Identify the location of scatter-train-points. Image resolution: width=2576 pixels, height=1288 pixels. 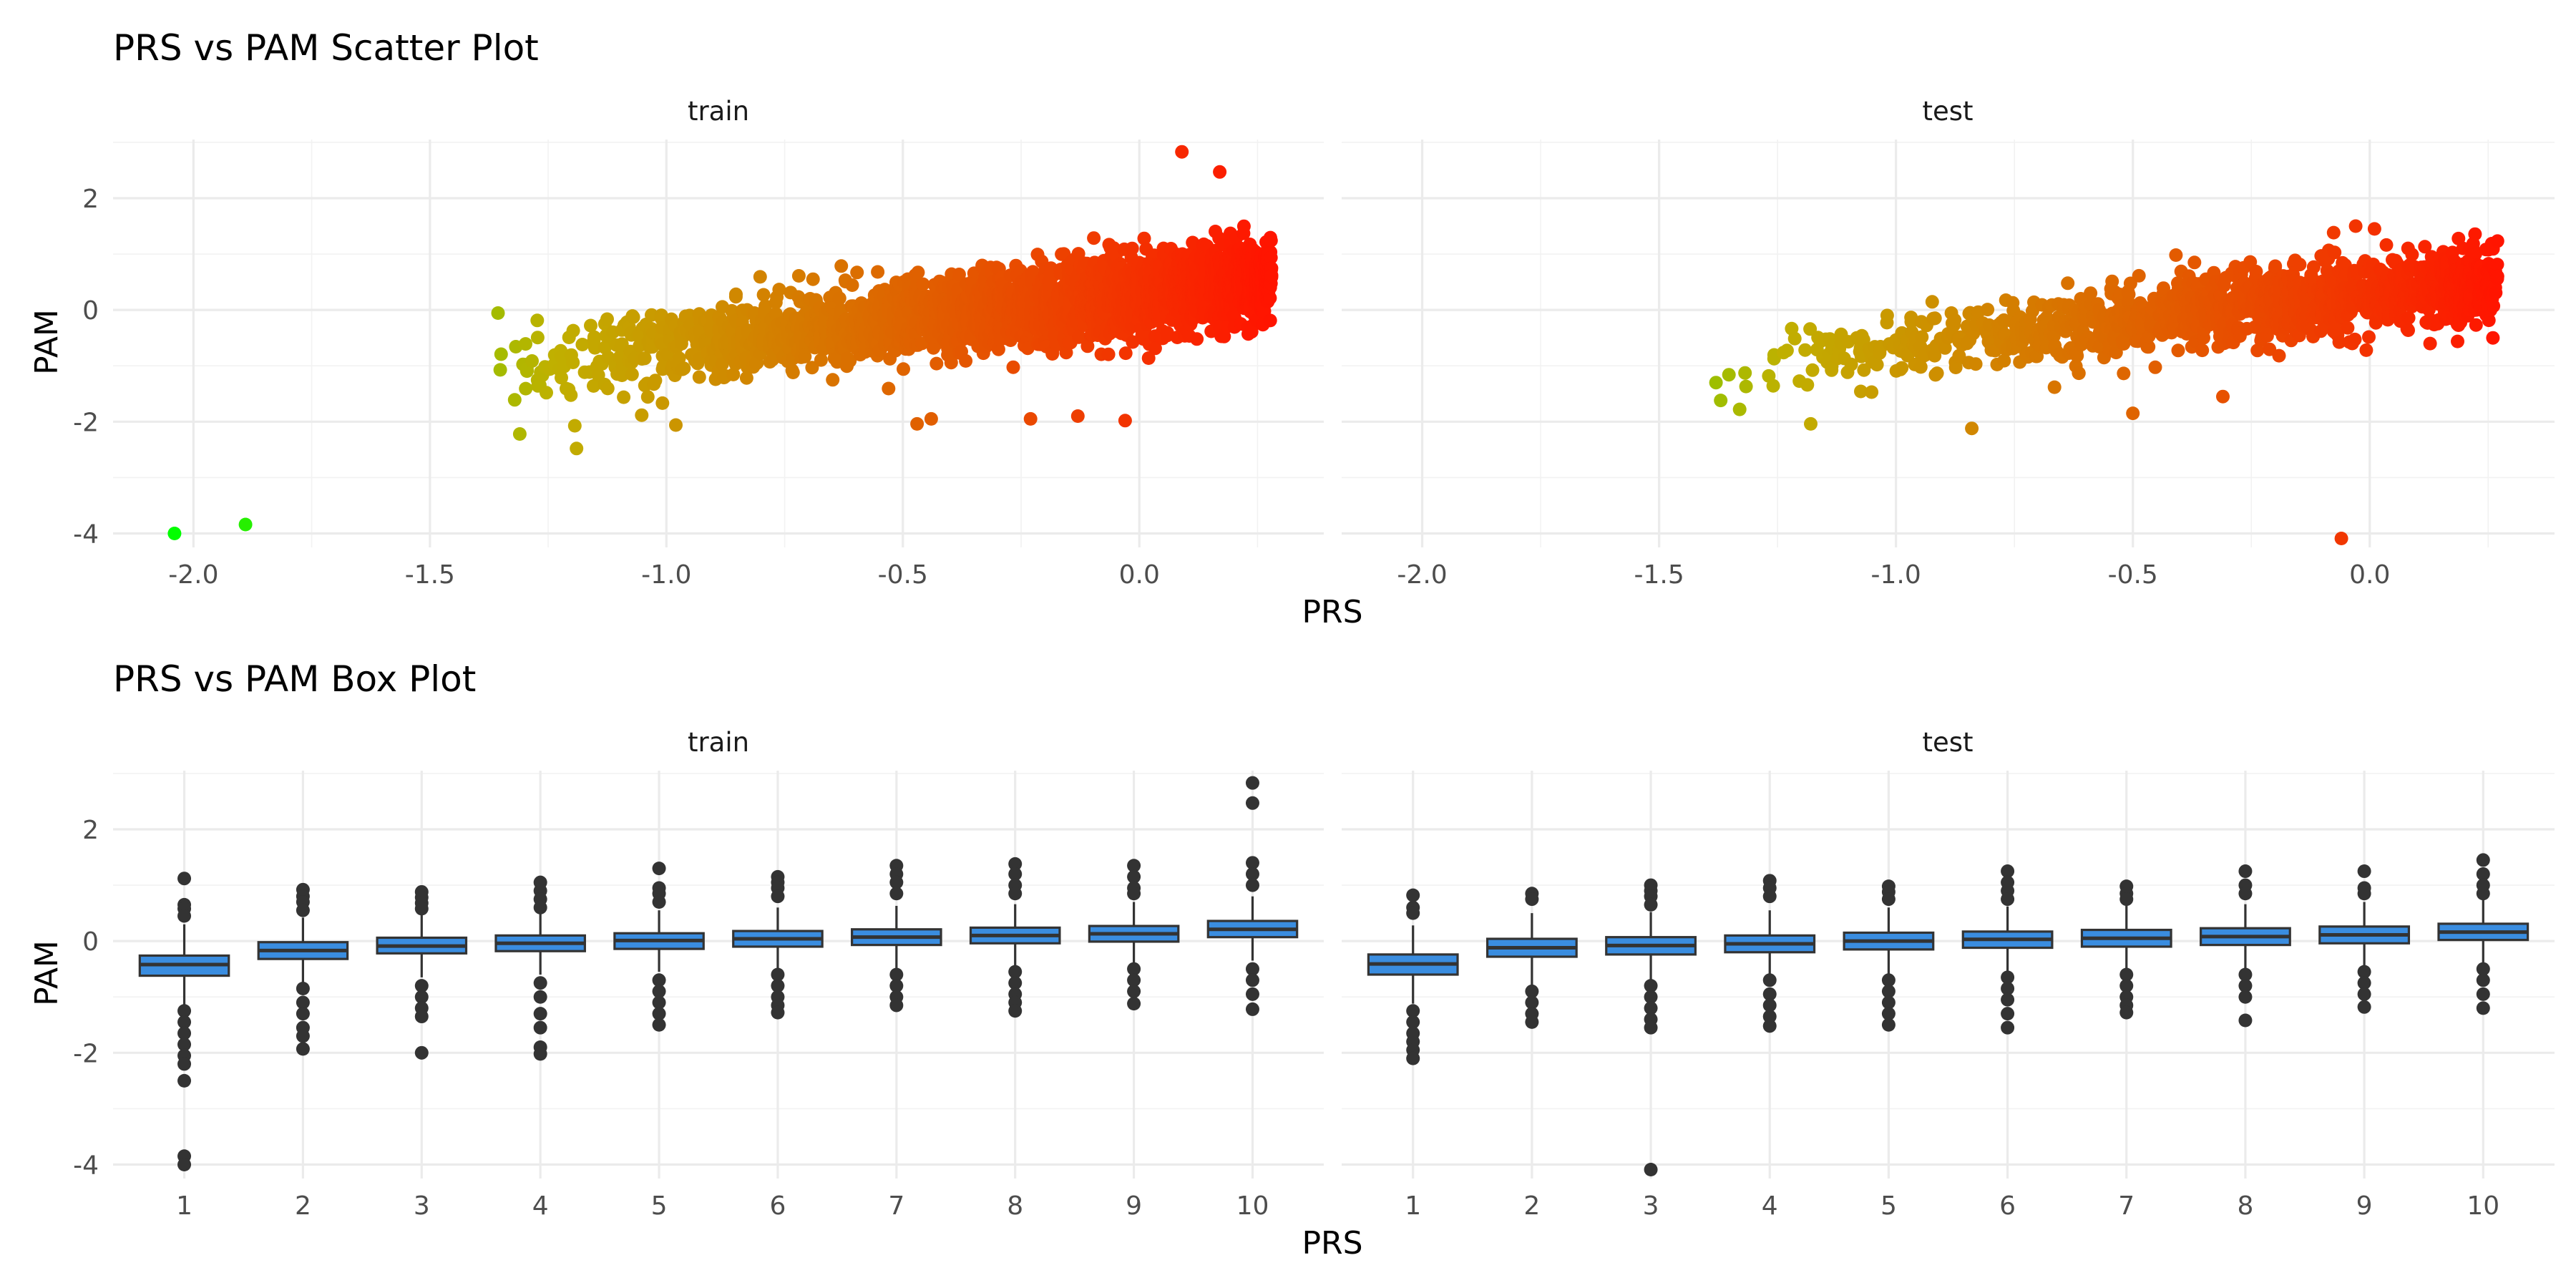
(723, 342).